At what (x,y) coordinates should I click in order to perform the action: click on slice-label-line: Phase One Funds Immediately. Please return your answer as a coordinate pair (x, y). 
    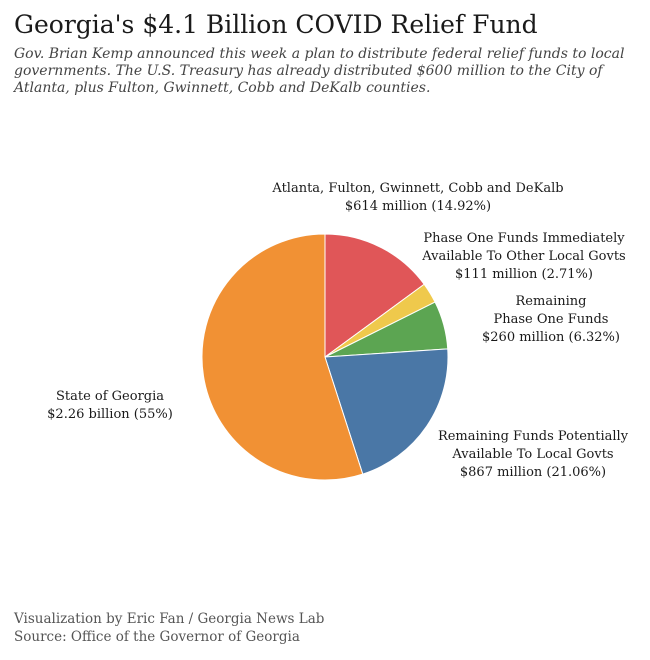
    Looking at the image, I should click on (524, 238).